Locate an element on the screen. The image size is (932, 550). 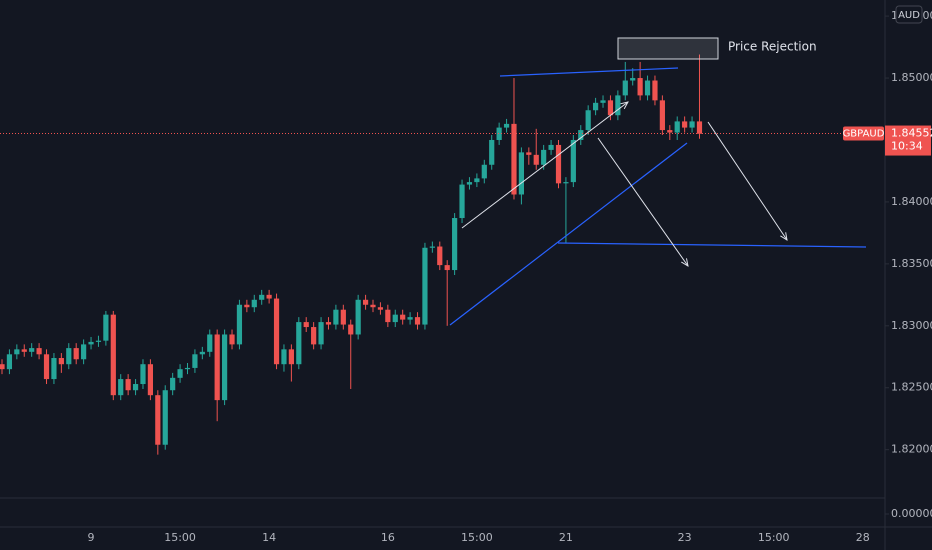
y-tick-label: 1.83000 is located at coordinates (911, 325).